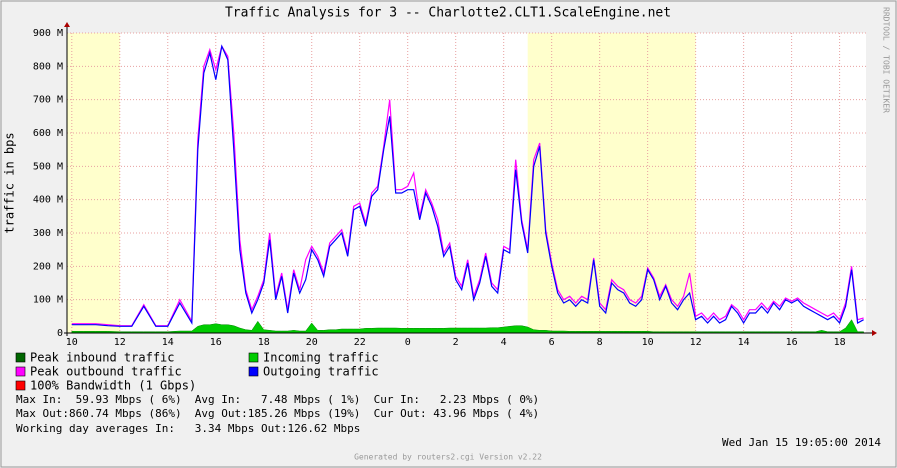 Image resolution: width=897 pixels, height=468 pixels. I want to click on x-tick-label: 0, so click(408, 342).